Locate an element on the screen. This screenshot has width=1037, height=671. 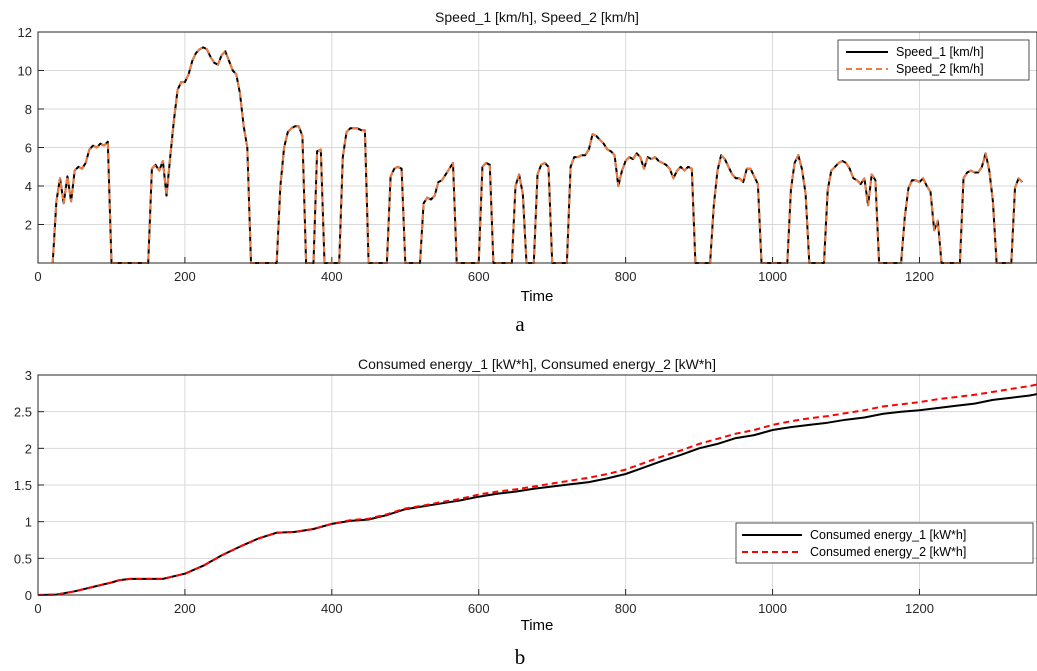
energy-legend-label-1: Consumed energy_1 [kW*h] is located at coordinates (888, 535).